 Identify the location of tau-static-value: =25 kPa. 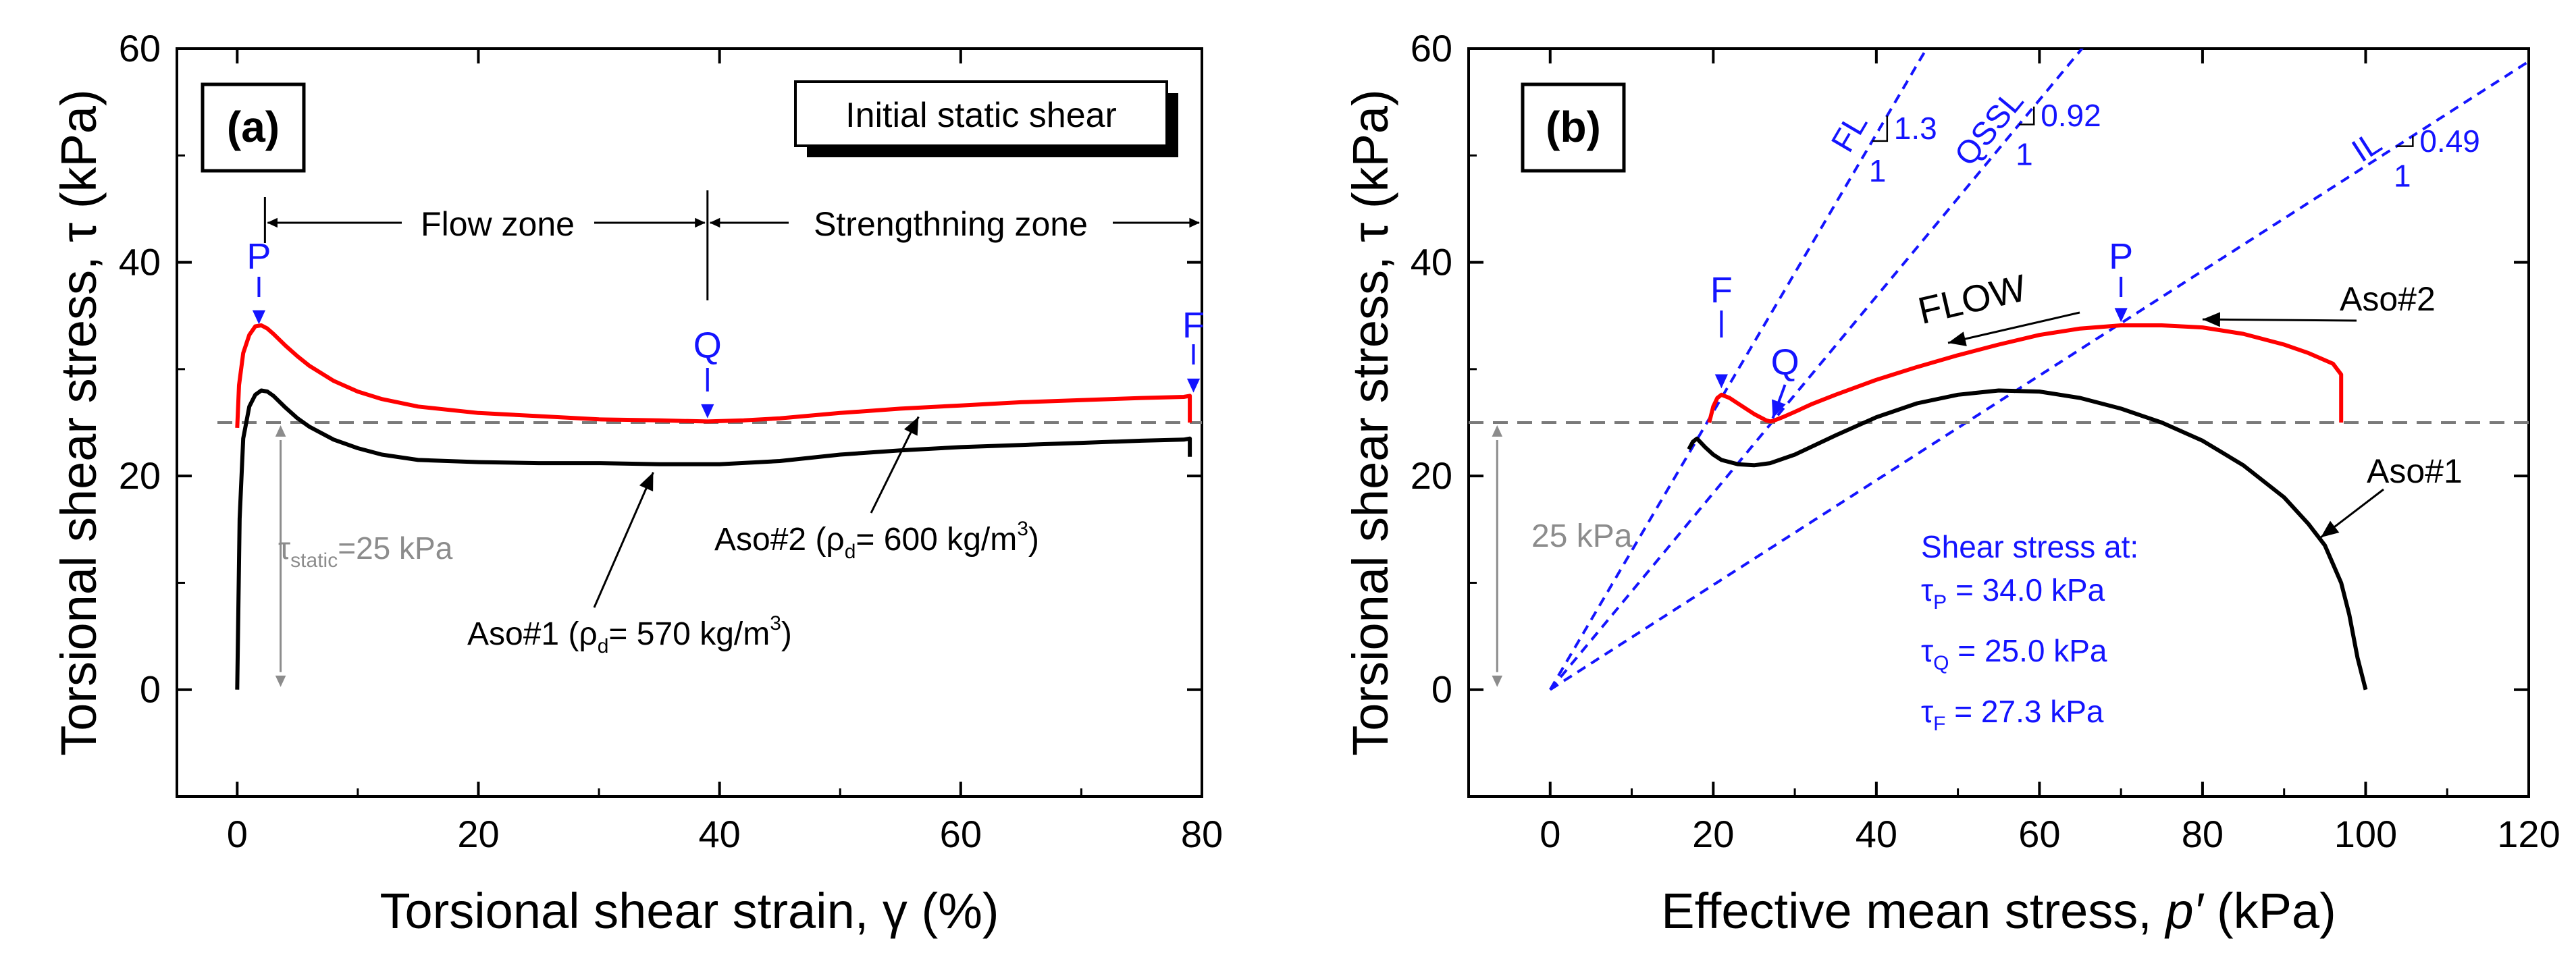
(395, 548).